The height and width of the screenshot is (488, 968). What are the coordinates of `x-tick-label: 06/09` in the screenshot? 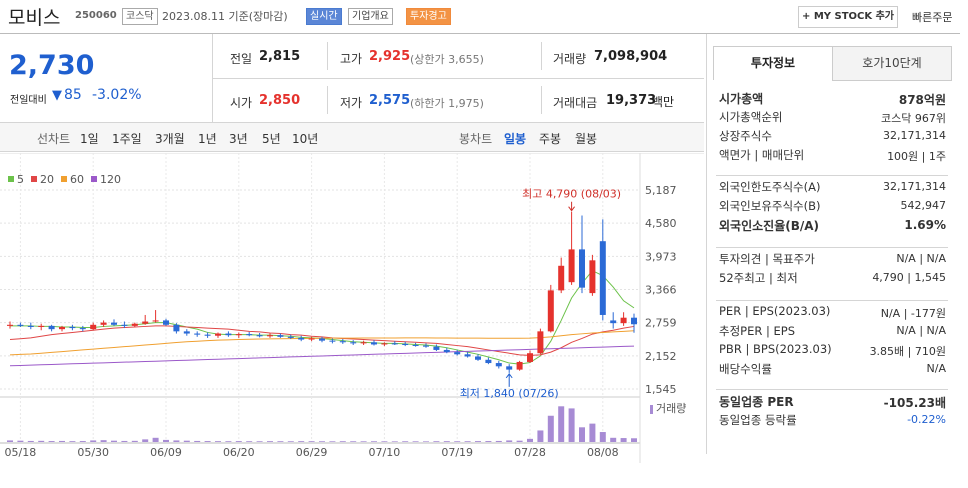 It's located at (166, 452).